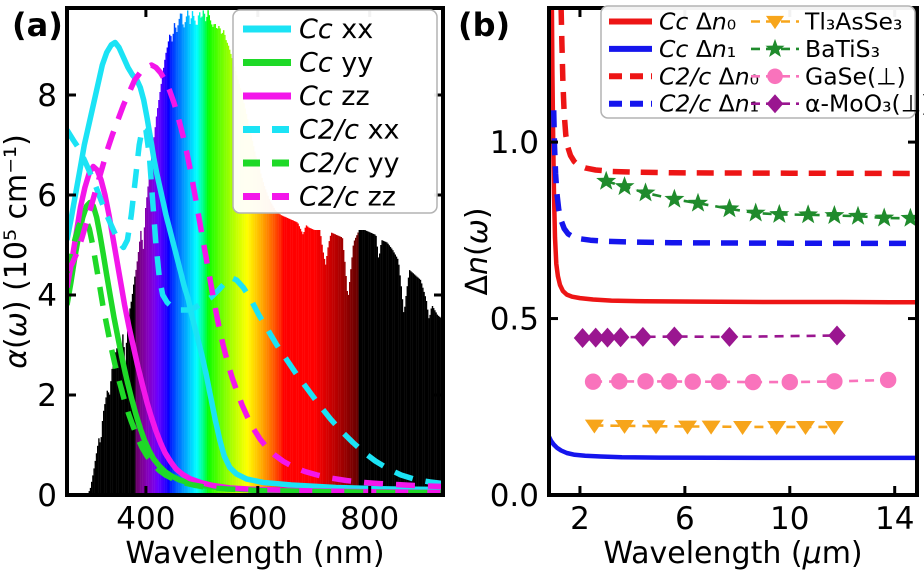  What do you see at coordinates (685, 519) in the screenshot?
I see `x-tick-label: 6` at bounding box center [685, 519].